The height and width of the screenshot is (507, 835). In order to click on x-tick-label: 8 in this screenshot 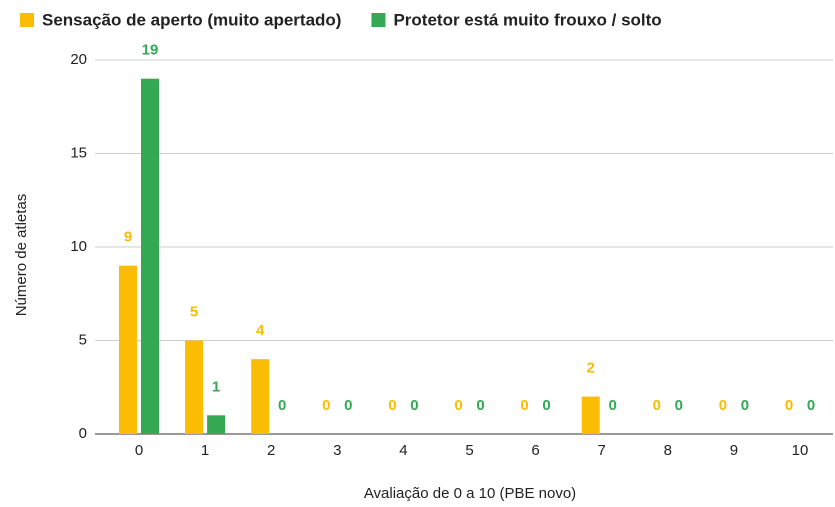, I will do `click(668, 450)`.